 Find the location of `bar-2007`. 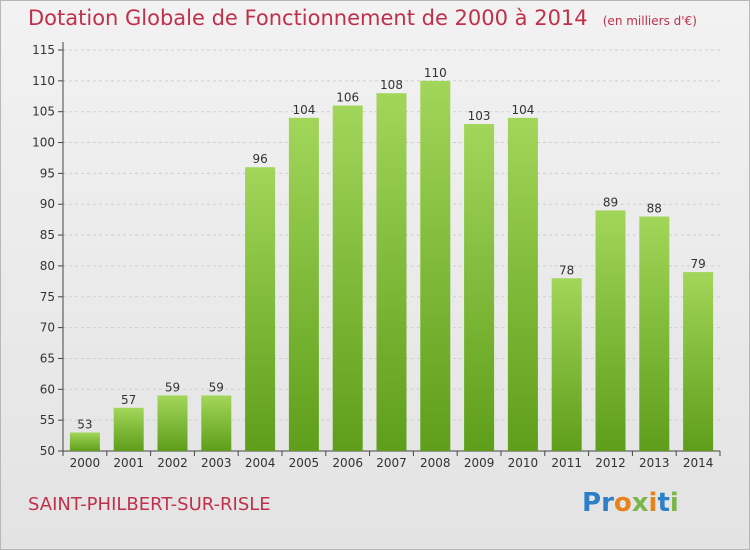

bar-2007 is located at coordinates (391, 272).